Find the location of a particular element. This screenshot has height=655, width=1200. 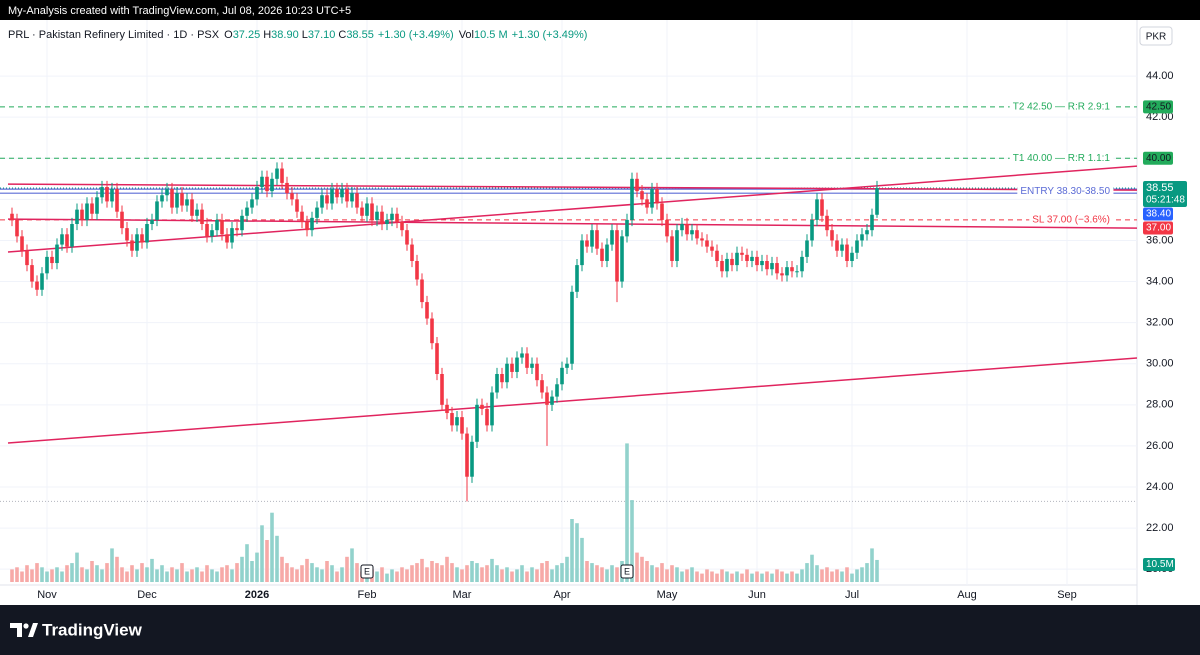

currency: PKR is located at coordinates (1156, 37).